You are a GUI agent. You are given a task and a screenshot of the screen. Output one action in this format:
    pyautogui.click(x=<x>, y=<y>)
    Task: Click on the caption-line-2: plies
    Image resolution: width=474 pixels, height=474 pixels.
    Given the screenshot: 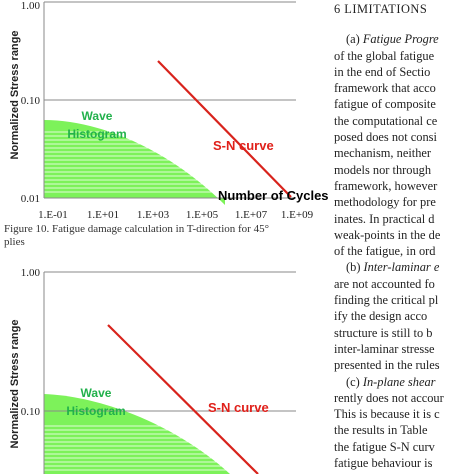 What is the action you would take?
    pyautogui.click(x=14, y=242)
    